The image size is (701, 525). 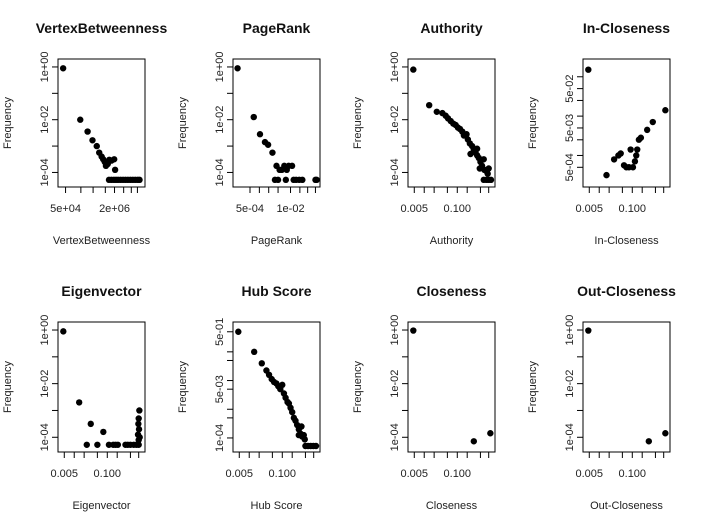 What do you see at coordinates (452, 241) in the screenshot?
I see `x-axis-label: Authority` at bounding box center [452, 241].